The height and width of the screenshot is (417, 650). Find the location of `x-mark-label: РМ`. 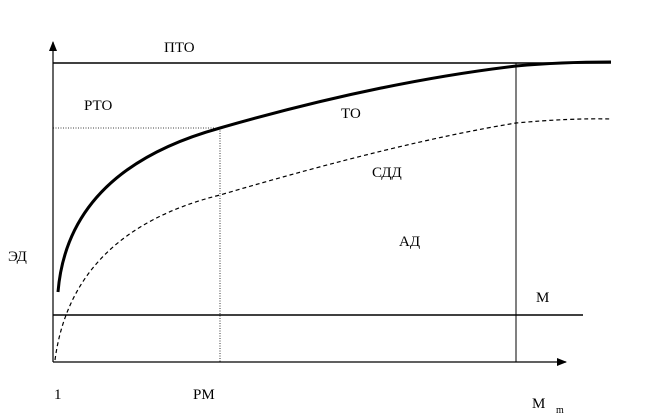

x-mark-label: РМ is located at coordinates (204, 395).